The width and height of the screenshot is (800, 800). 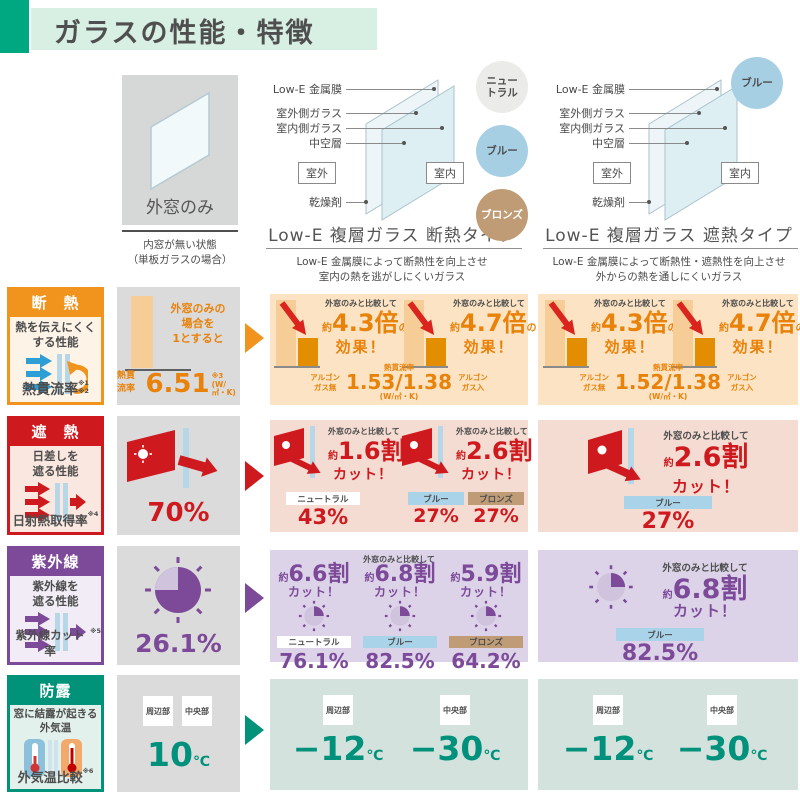 I want to click on baseline-caption: 外窓のみの 場合を 1とすると, so click(x=198, y=323).